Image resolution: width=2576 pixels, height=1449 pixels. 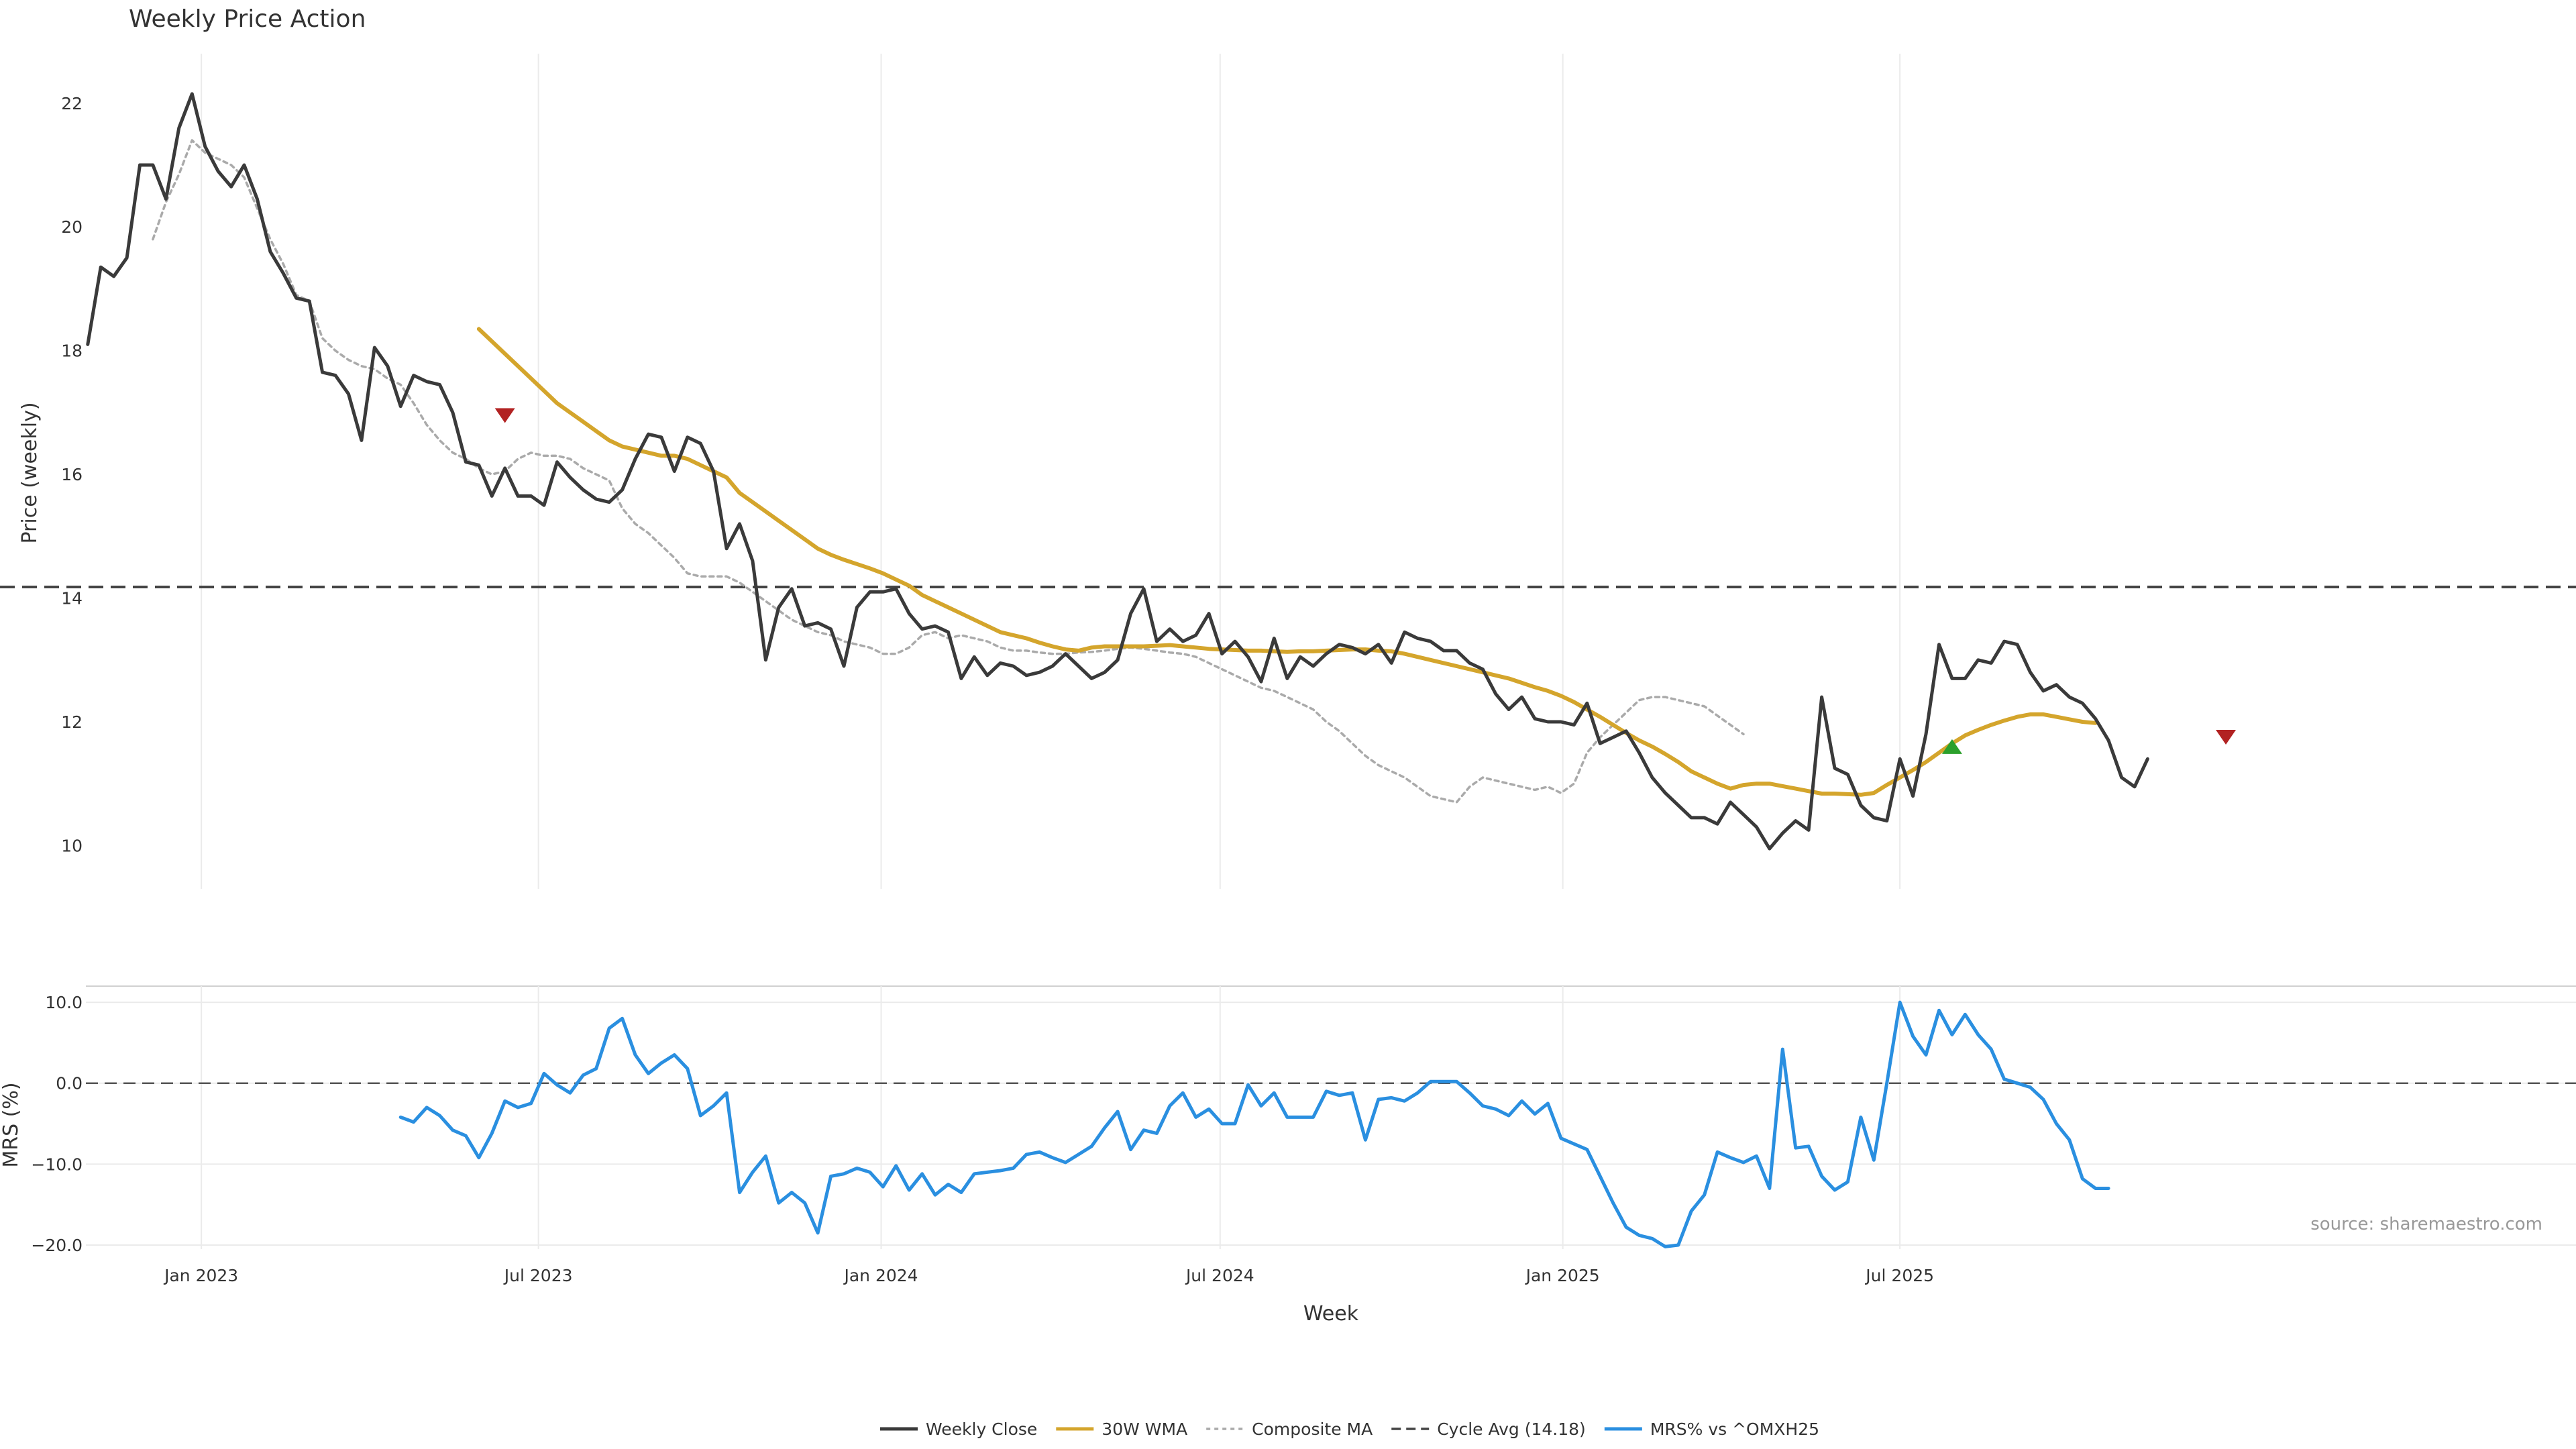 I want to click on source-note: source: sharemaestro.com, so click(x=2426, y=1224).